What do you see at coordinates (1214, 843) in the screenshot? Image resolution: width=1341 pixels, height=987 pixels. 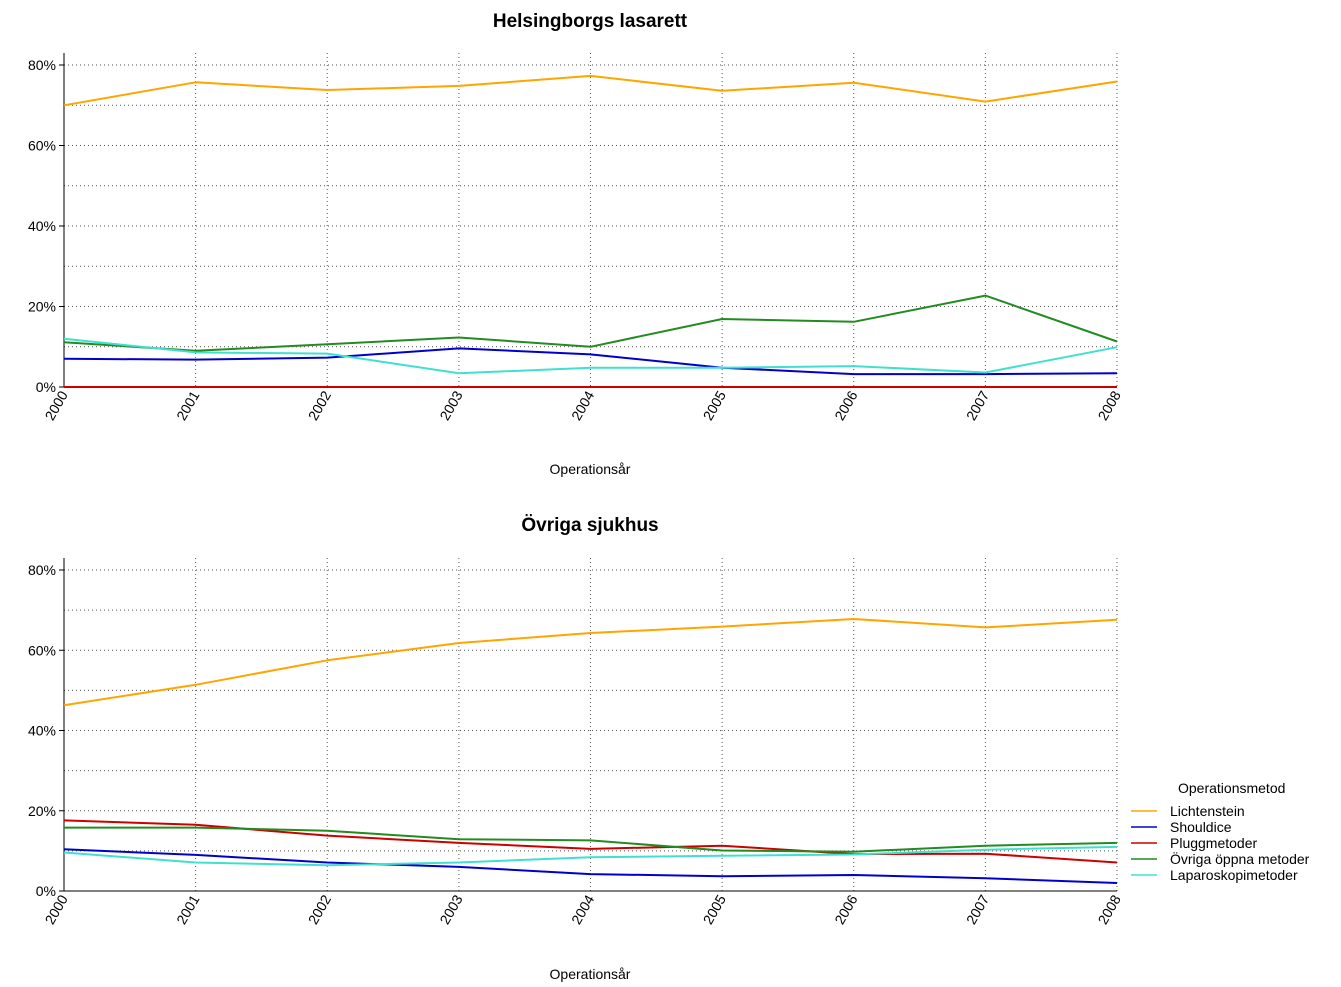 I see `legend-label: Pluggmetoder` at bounding box center [1214, 843].